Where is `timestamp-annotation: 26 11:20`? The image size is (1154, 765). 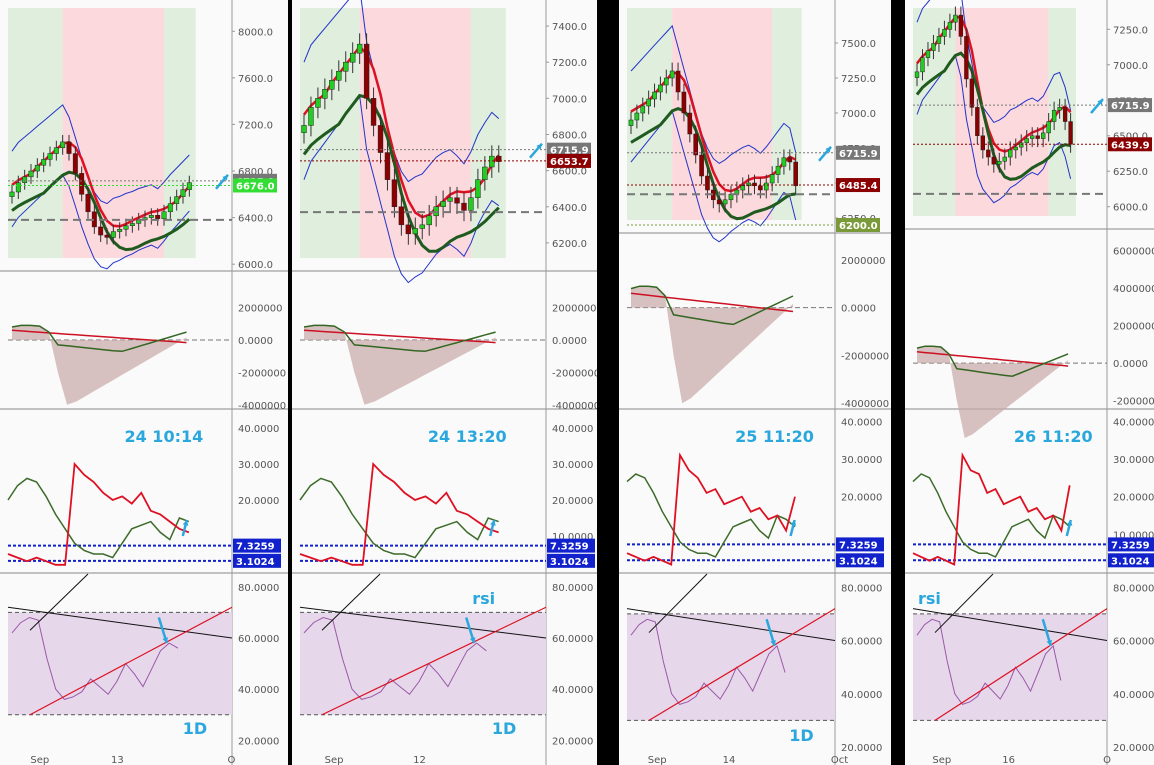
timestamp-annotation: 26 11:20 is located at coordinates (1053, 436).